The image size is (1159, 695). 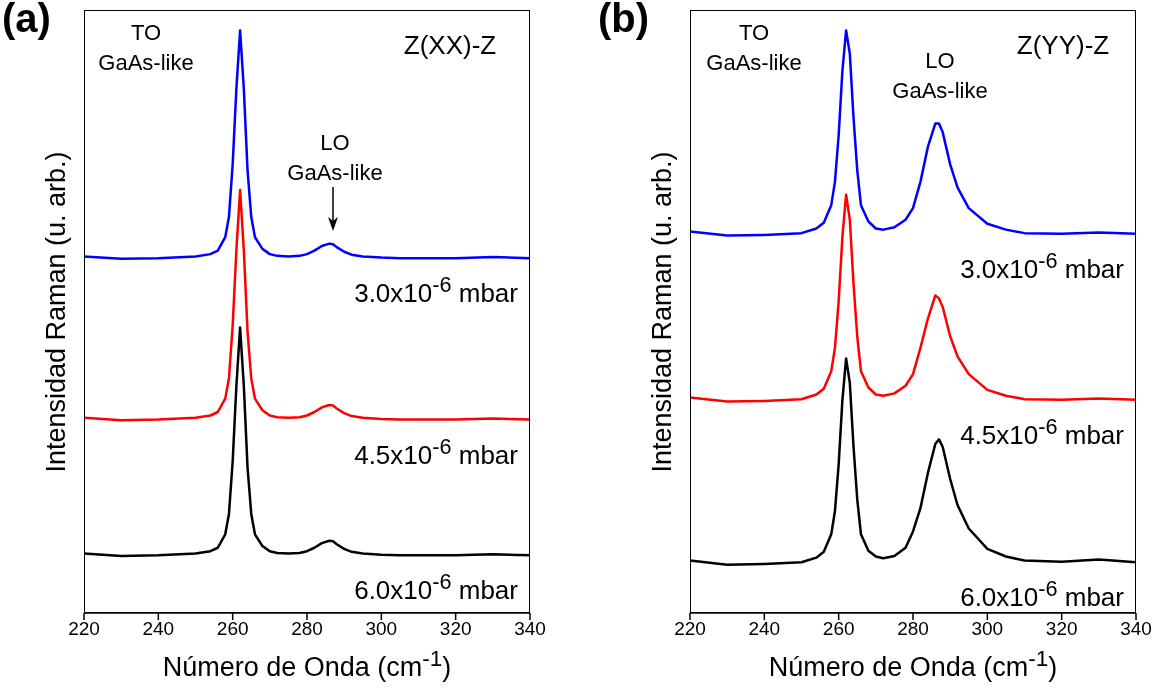 I want to click on annotation: Z(YY)-Z, so click(x=1063, y=45).